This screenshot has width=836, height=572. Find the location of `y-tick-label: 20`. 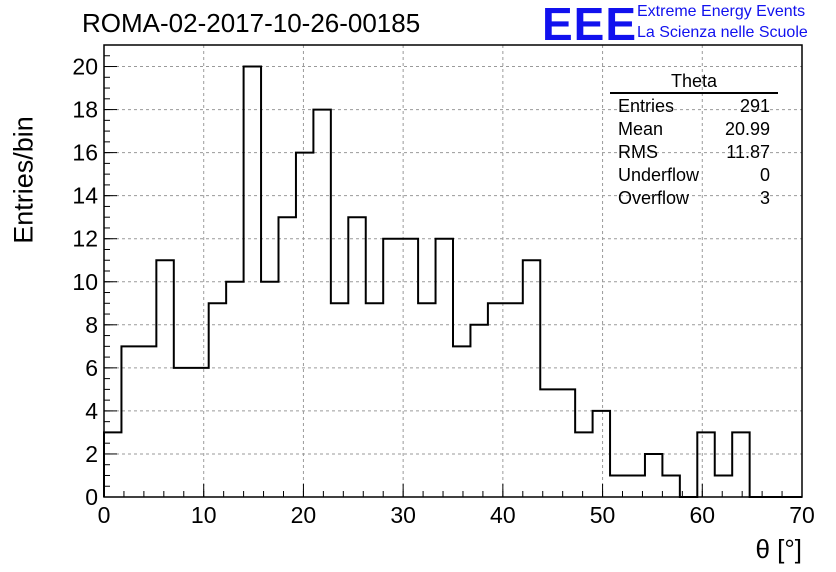

y-tick-label: 20 is located at coordinates (85, 67).